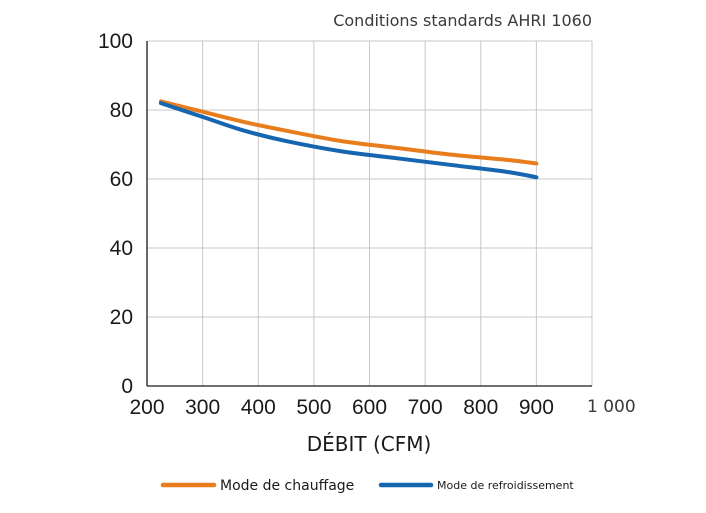 Image resolution: width=706 pixels, height=513 pixels. What do you see at coordinates (313, 407) in the screenshot?
I see `x-tick-label: 500` at bounding box center [313, 407].